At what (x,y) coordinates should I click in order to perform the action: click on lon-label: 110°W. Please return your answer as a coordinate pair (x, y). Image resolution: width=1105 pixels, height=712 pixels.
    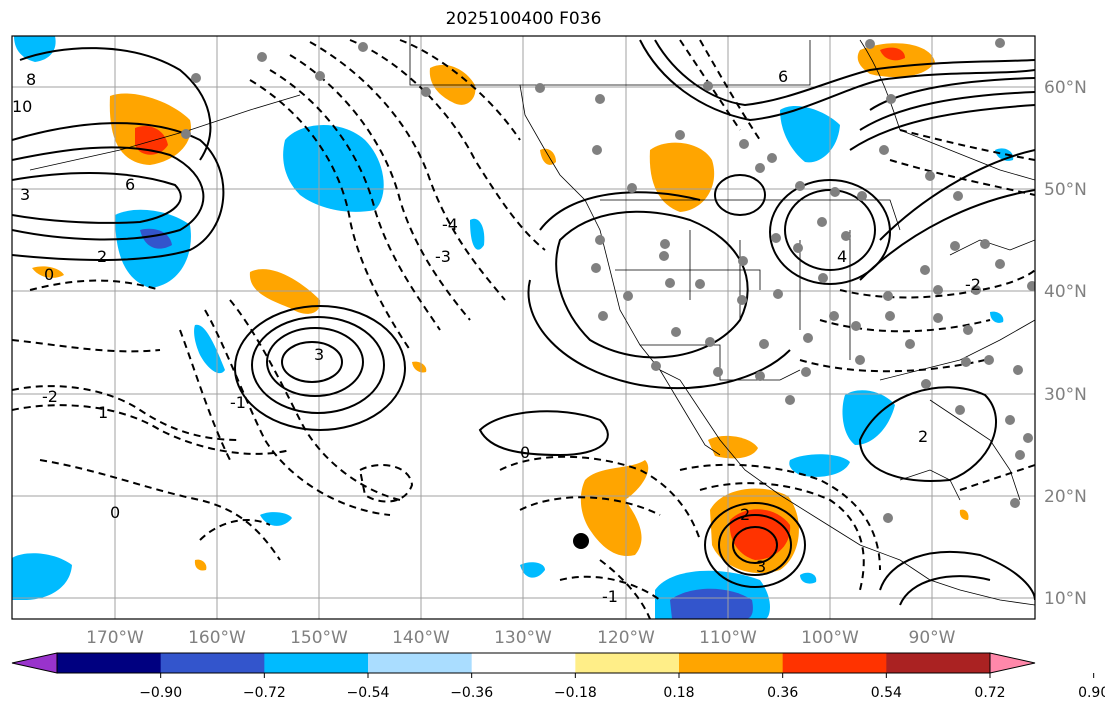
    Looking at the image, I should click on (728, 638).